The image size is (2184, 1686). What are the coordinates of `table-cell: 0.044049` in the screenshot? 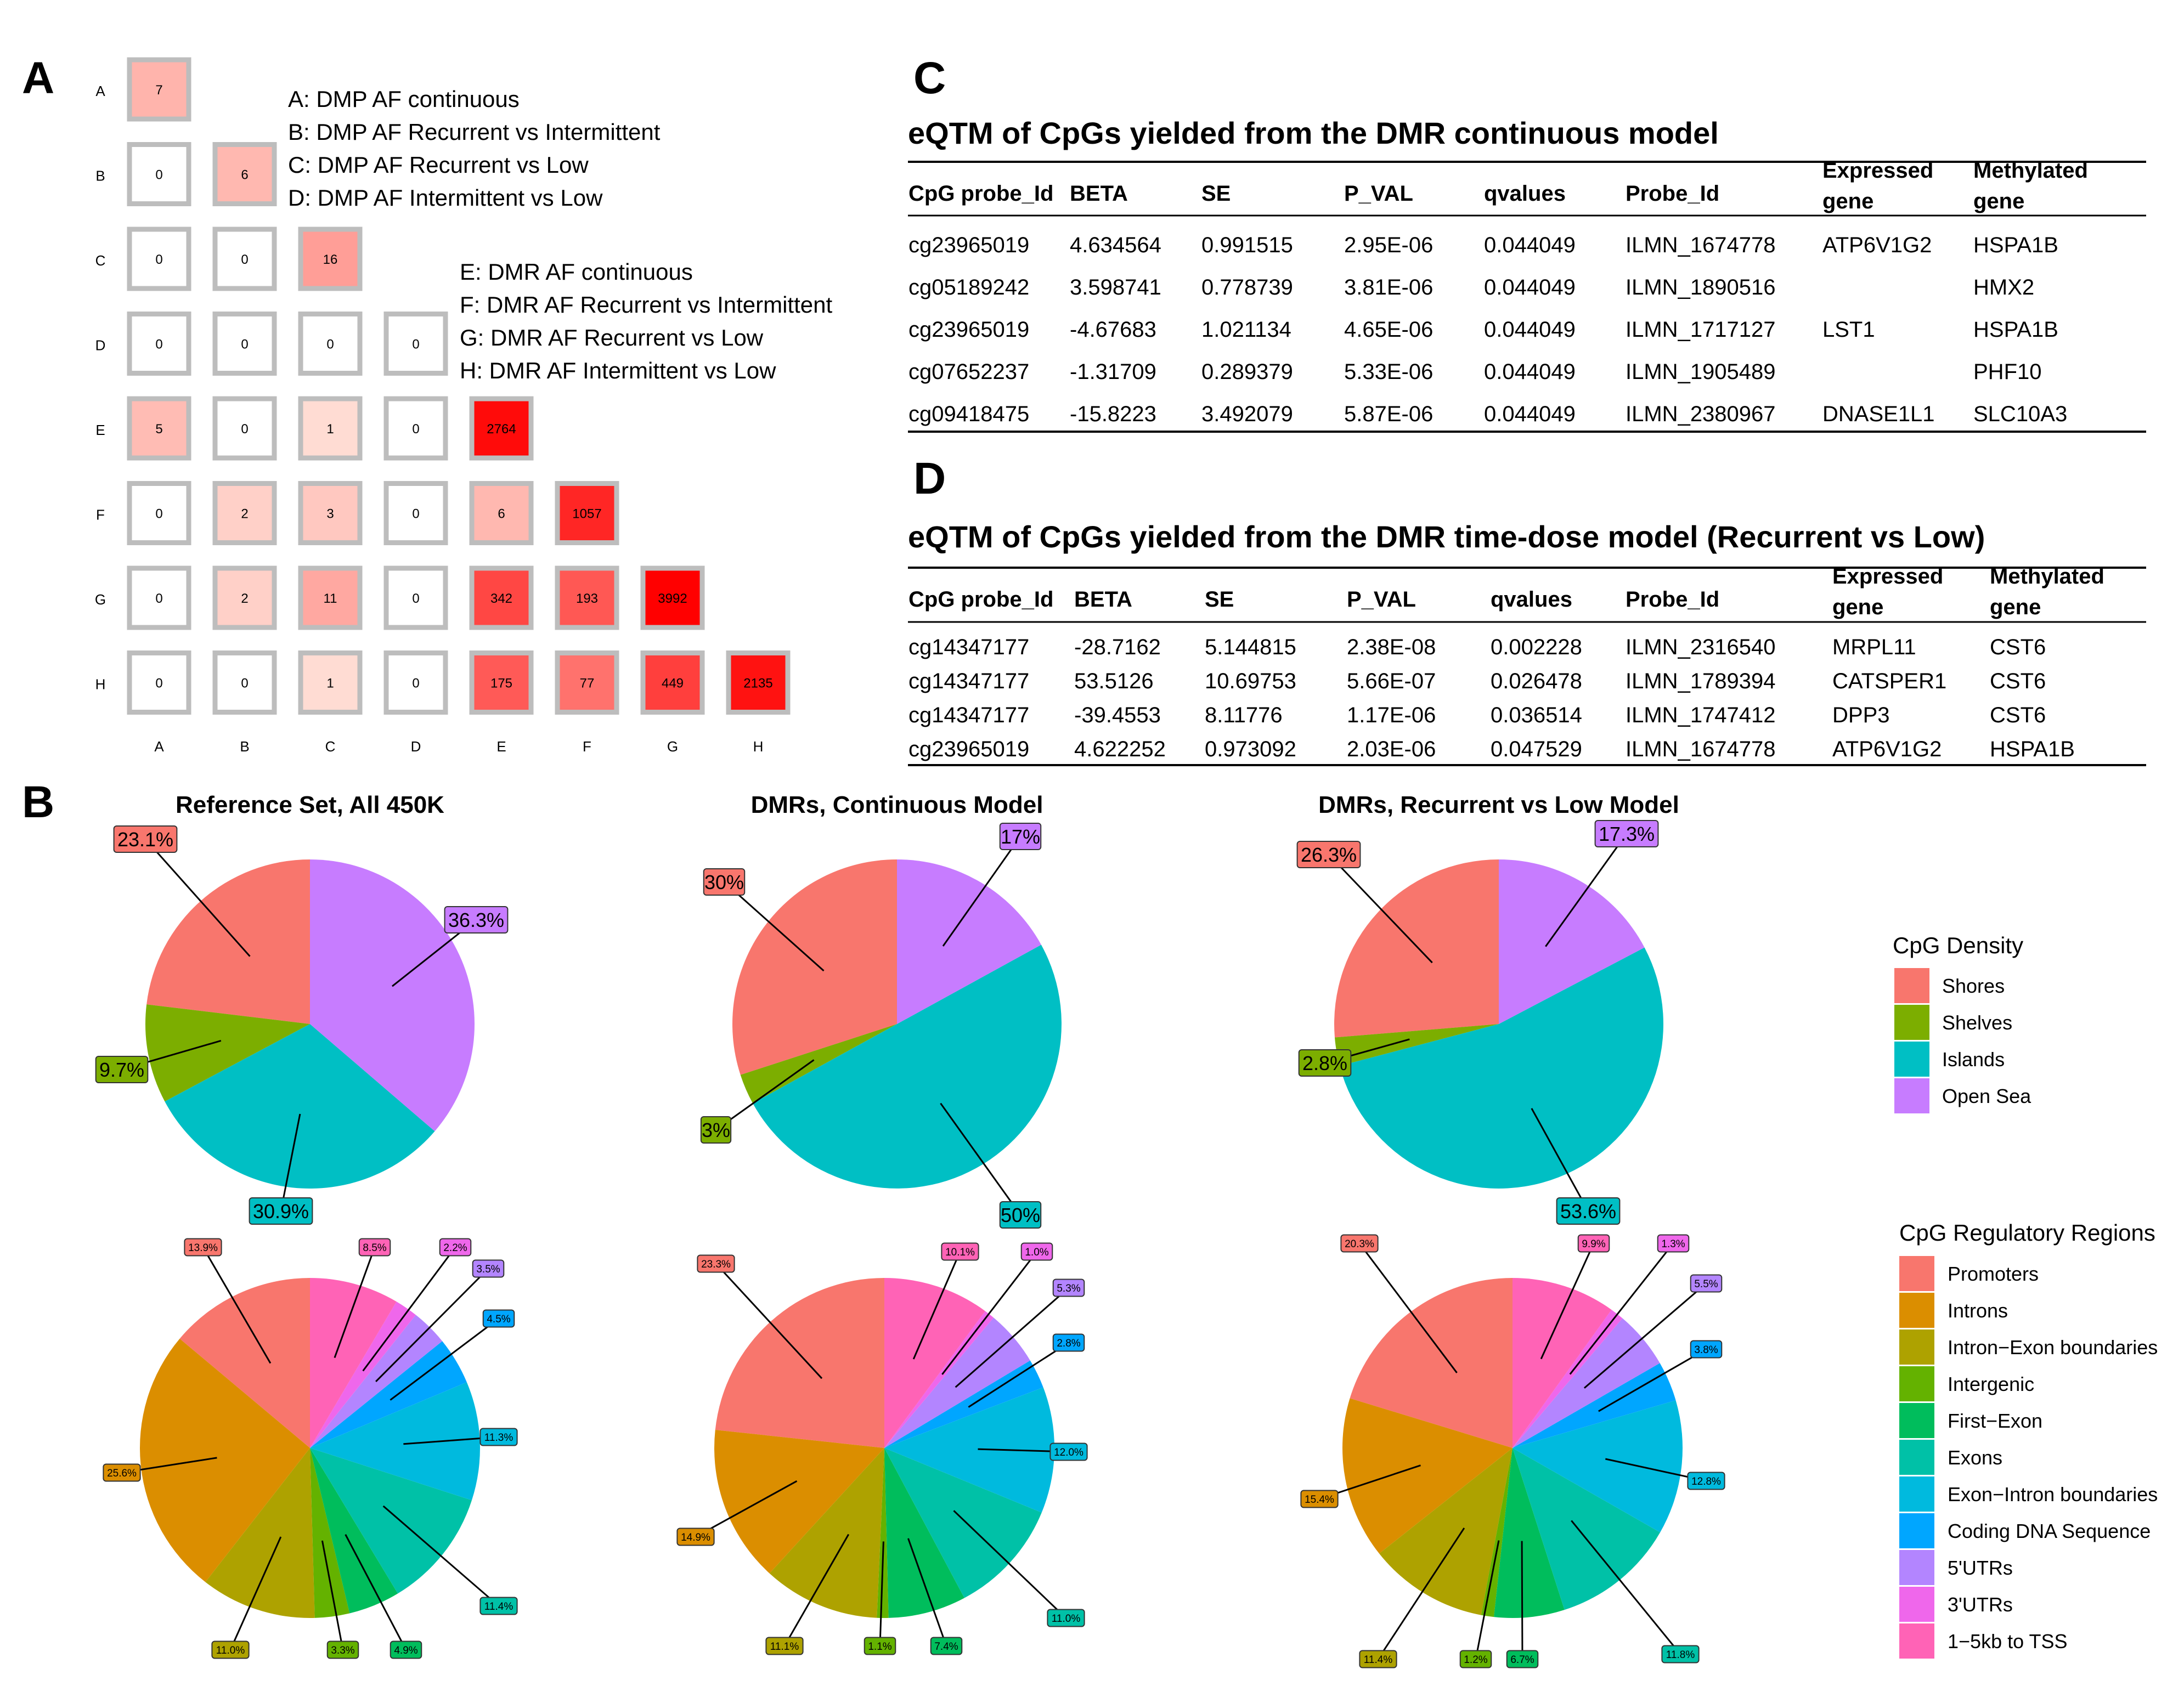 It's located at (1530, 330).